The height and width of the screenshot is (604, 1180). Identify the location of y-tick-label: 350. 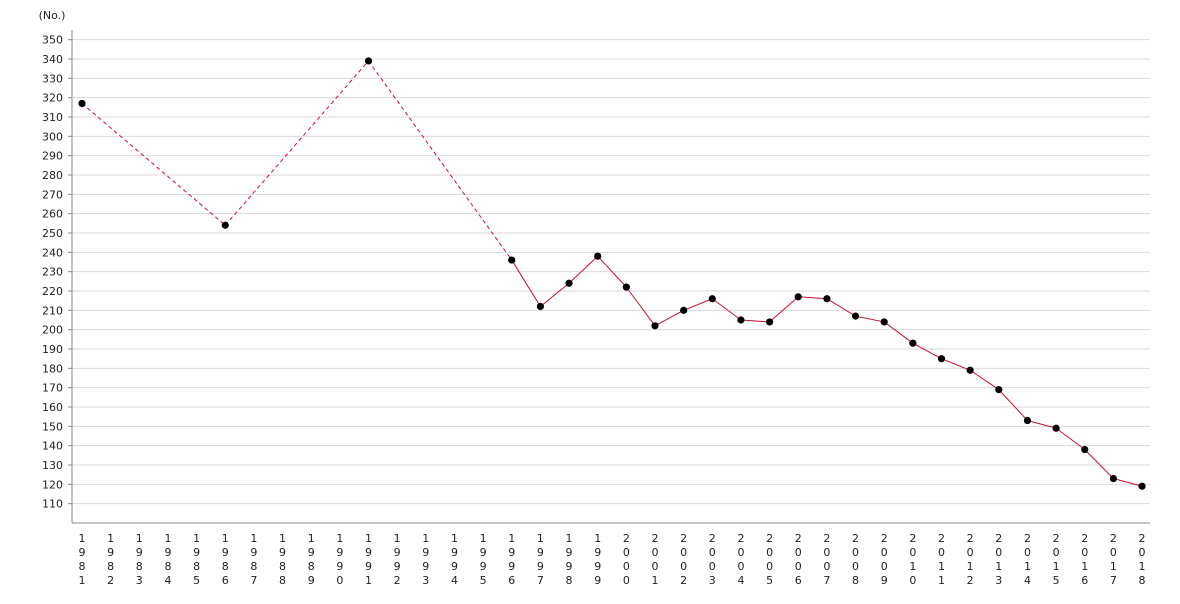
(52, 40).